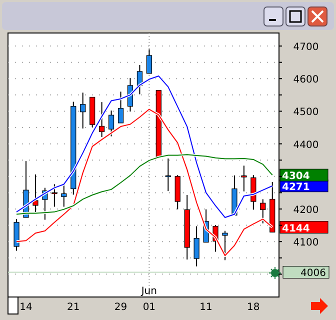 The image size is (336, 320). Describe the element at coordinates (148, 291) in the screenshot. I see `annotation: Jun` at that location.